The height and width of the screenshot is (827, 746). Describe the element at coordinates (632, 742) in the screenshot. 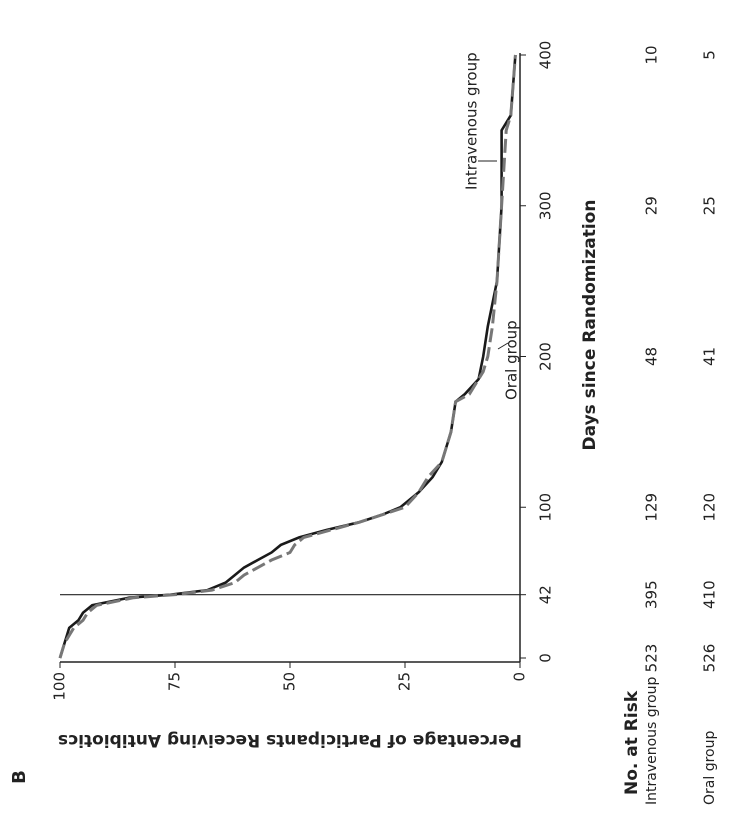

I see `risk-table-title: No. at Risk` at that location.